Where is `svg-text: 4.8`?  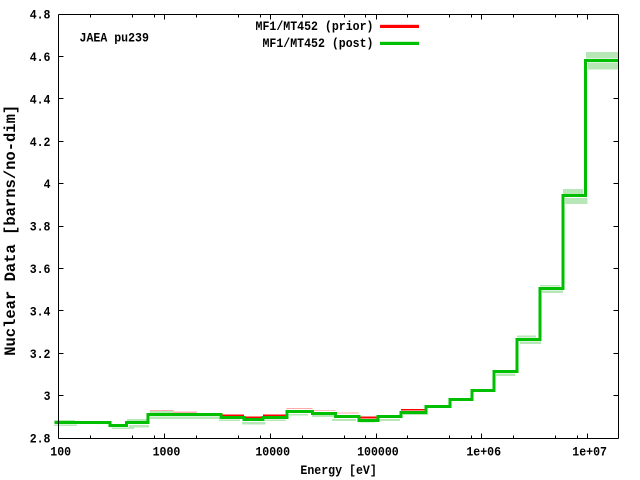 svg-text: 4.8 is located at coordinates (40, 15).